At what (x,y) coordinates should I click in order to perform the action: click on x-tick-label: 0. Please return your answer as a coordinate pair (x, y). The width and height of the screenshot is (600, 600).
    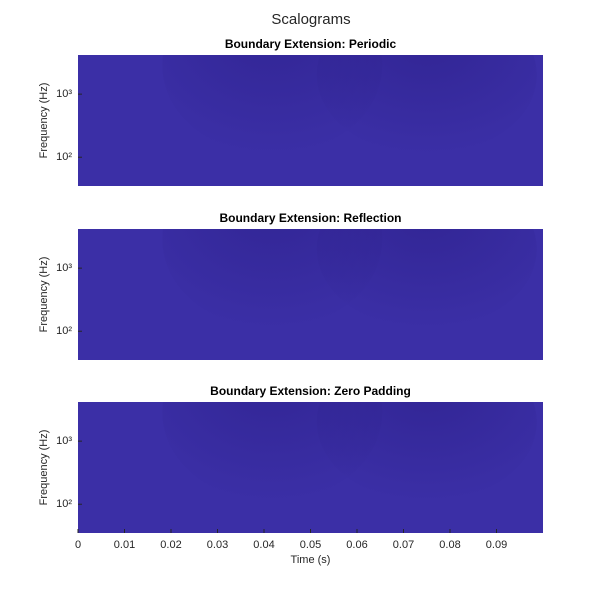
    Looking at the image, I should click on (78, 545).